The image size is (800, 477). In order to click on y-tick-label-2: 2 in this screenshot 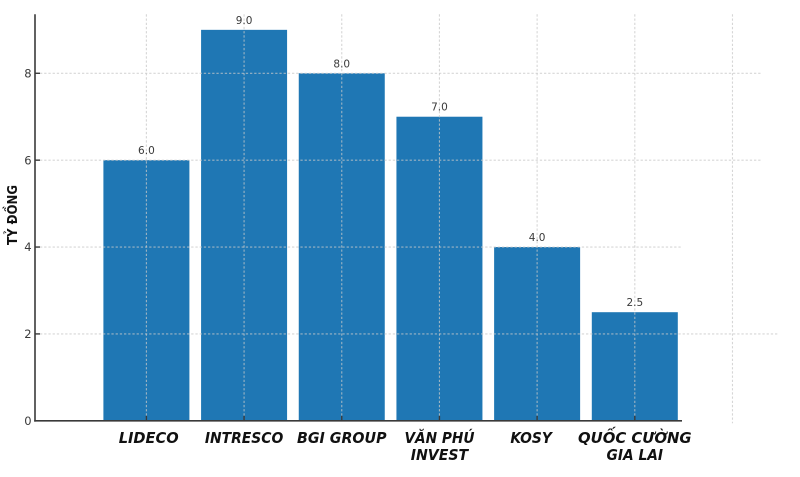, I will do `click(27, 334)`.